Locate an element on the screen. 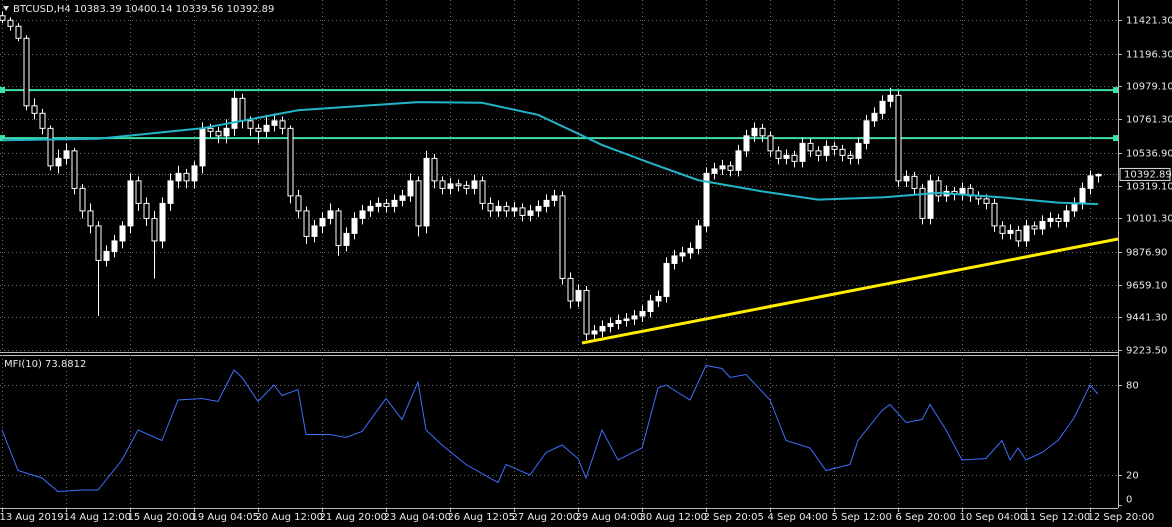  last-price-box is located at coordinates (1145, 174).